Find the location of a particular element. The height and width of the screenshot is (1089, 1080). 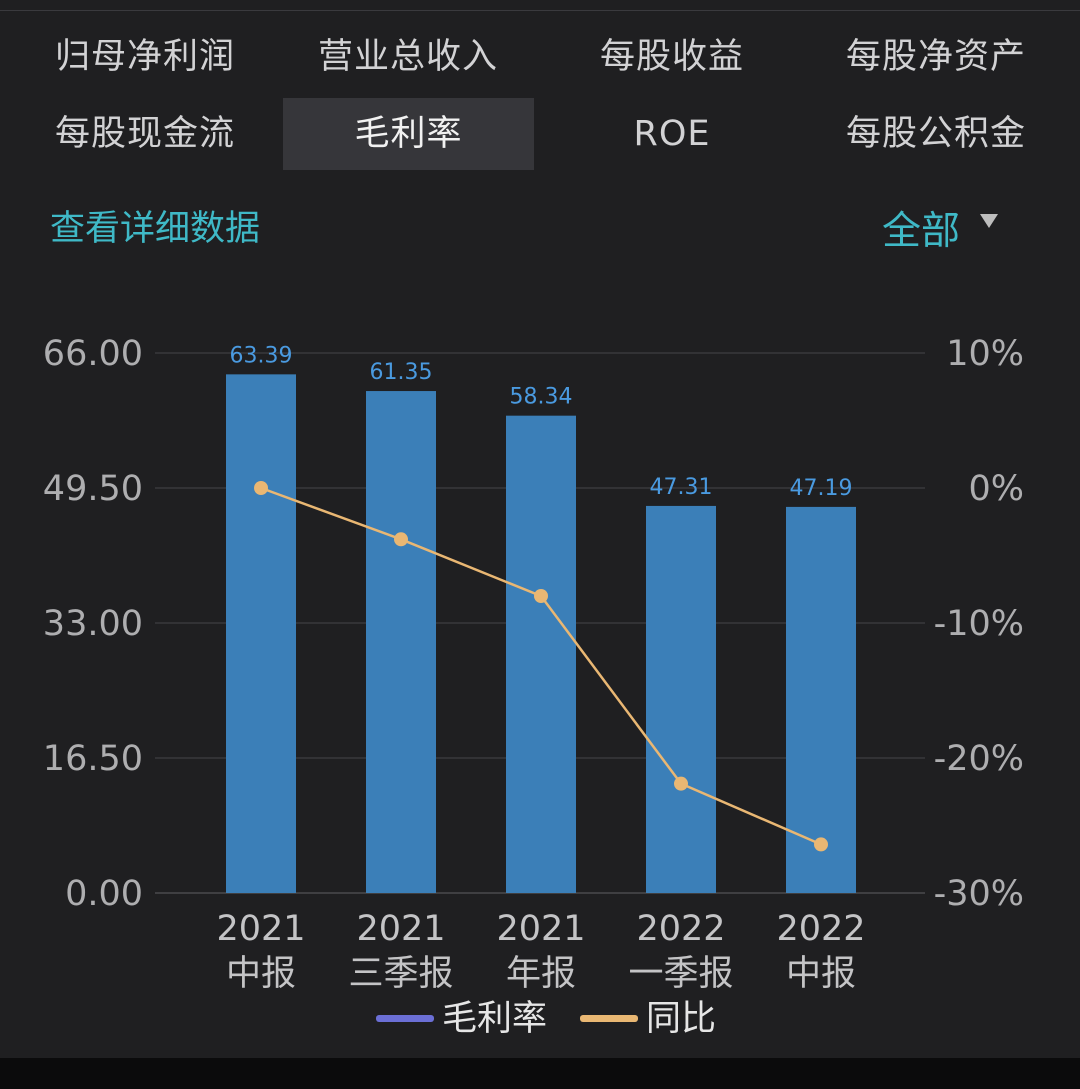

right-tick-label: 0% is located at coordinates (996, 489).